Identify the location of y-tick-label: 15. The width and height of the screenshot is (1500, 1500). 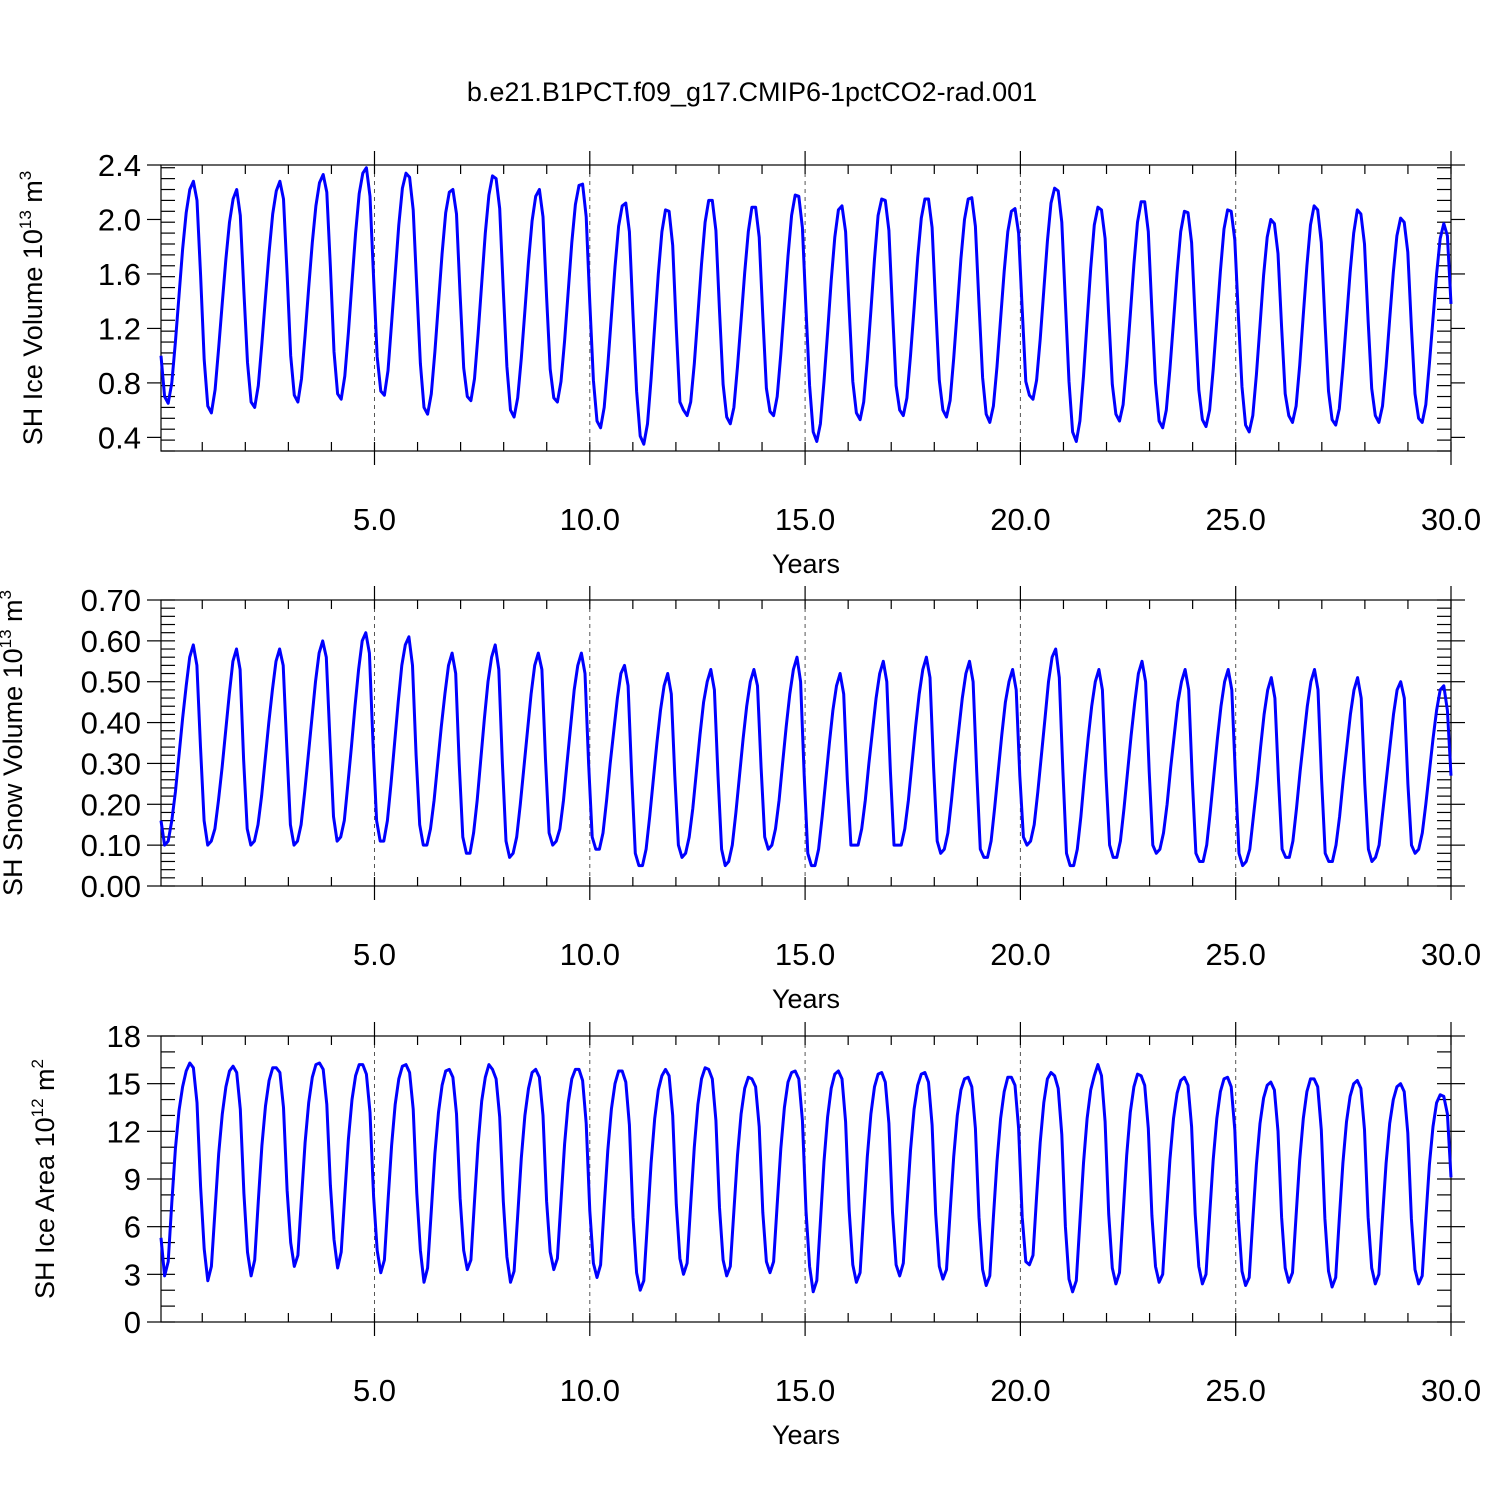
(124, 1084).